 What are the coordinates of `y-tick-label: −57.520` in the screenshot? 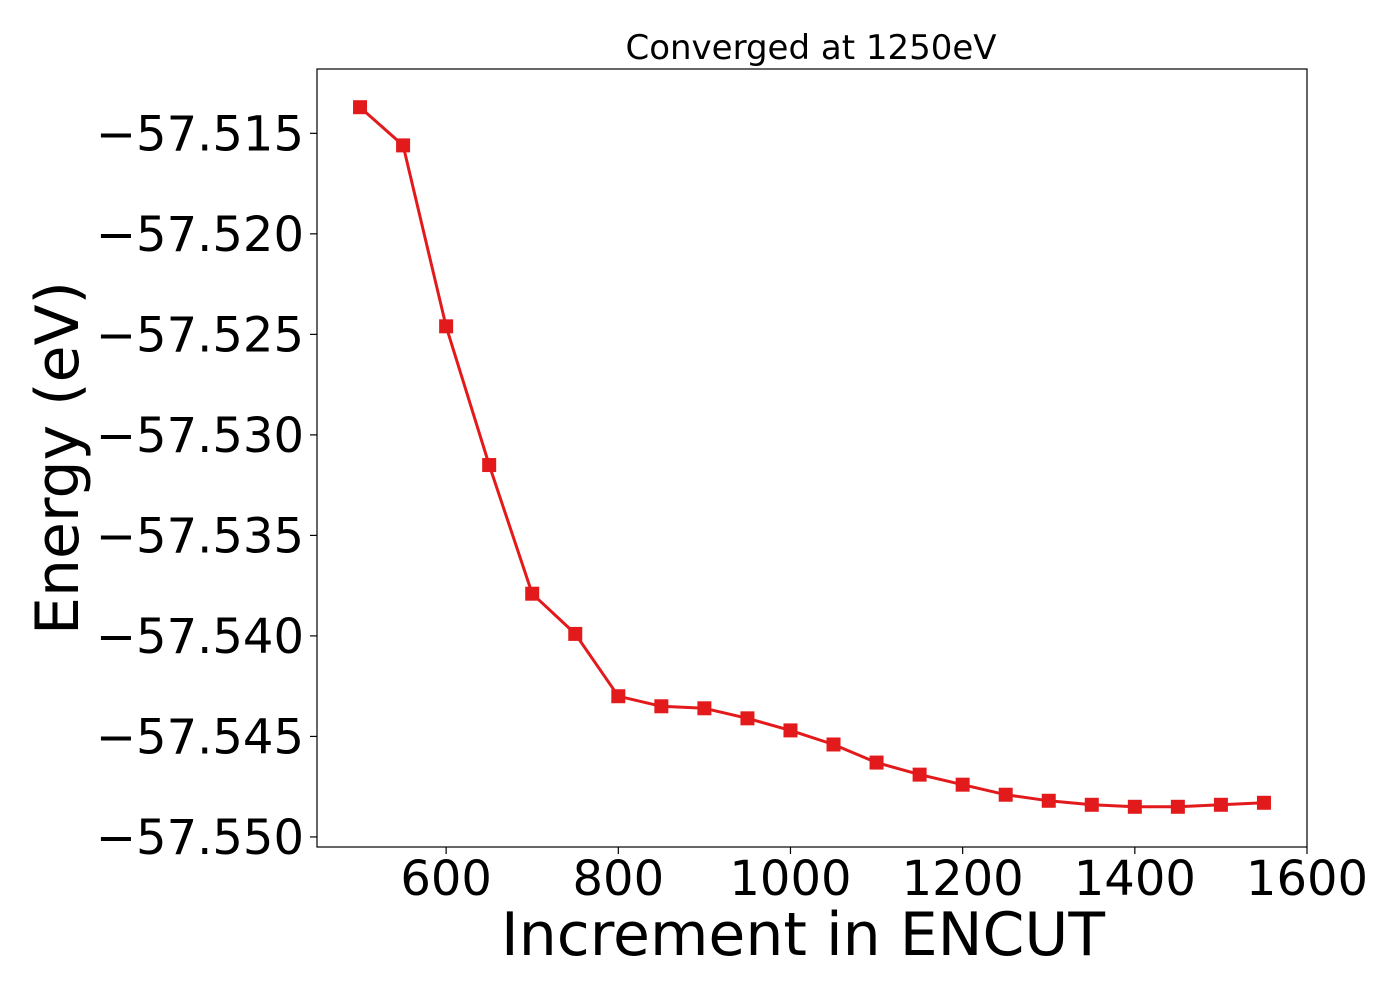 It's located at (200, 235).